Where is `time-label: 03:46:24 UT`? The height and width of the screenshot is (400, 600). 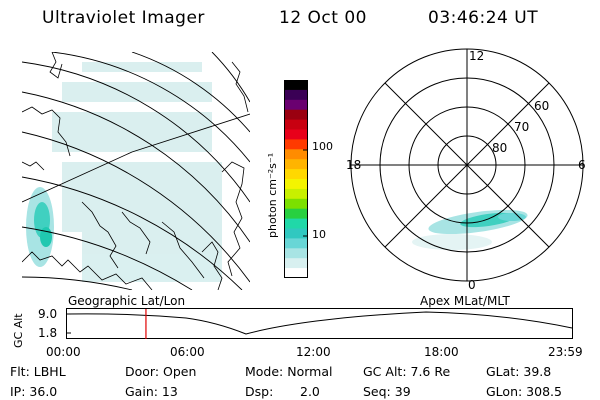 time-label: 03:46:24 UT is located at coordinates (483, 18).